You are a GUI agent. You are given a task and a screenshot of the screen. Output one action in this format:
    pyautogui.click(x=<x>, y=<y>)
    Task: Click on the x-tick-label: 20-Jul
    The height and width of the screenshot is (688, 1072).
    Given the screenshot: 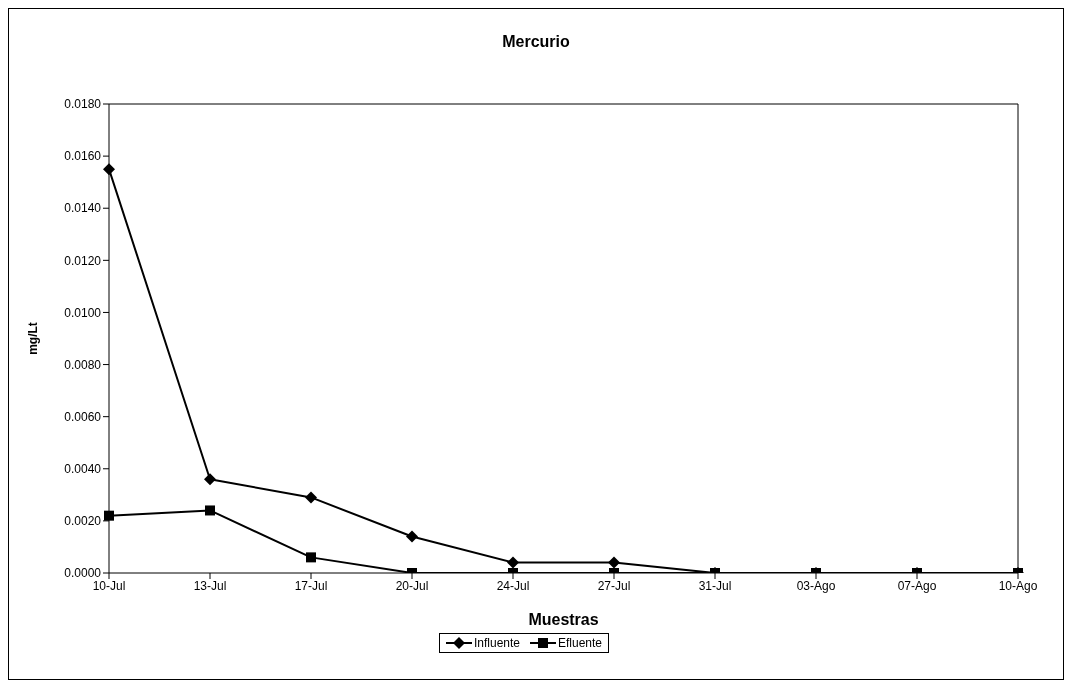 What is the action you would take?
    pyautogui.click(x=412, y=585)
    